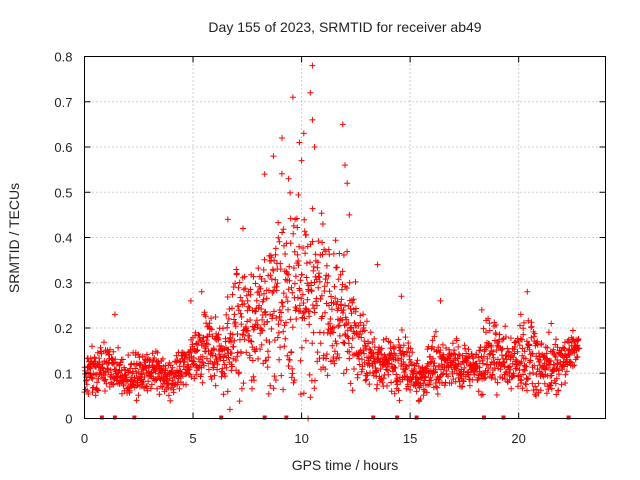 This screenshot has width=640, height=480. Describe the element at coordinates (63, 102) in the screenshot. I see `y-tick-label: 0.7` at that location.